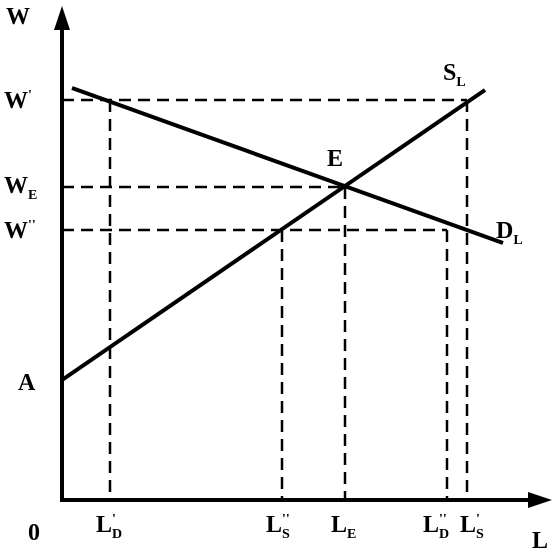  Describe the element at coordinates (517, 240) in the screenshot. I see `demand-label-sub: L` at that location.